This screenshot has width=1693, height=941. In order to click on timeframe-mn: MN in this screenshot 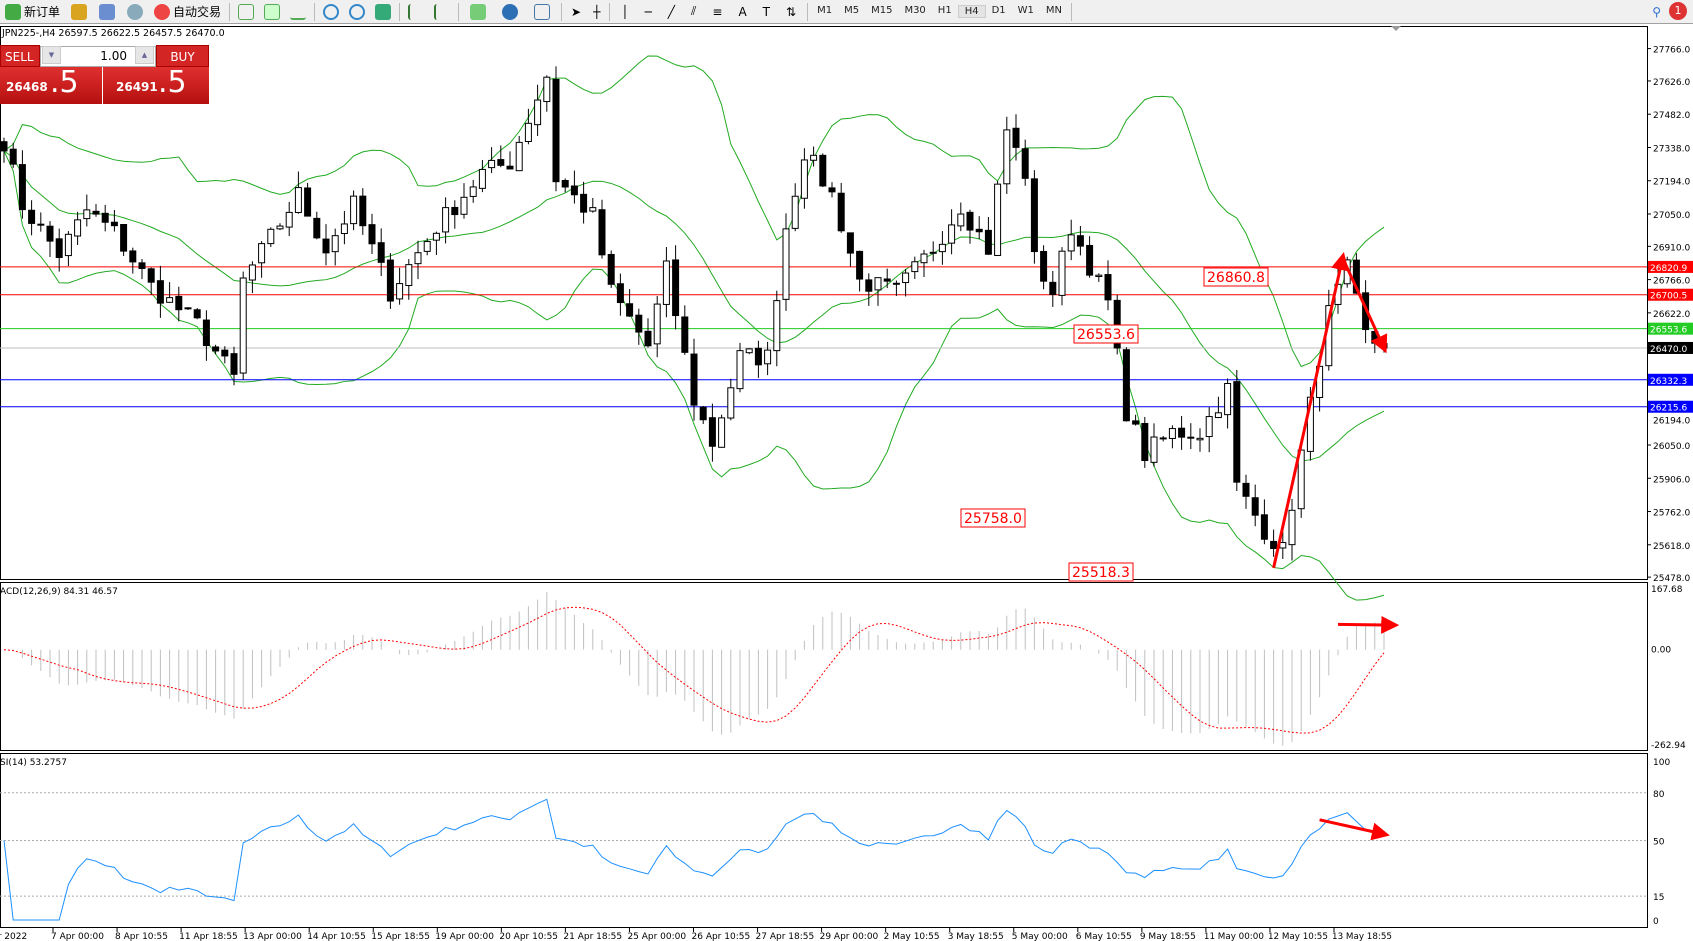, I will do `click(1053, 10)`.